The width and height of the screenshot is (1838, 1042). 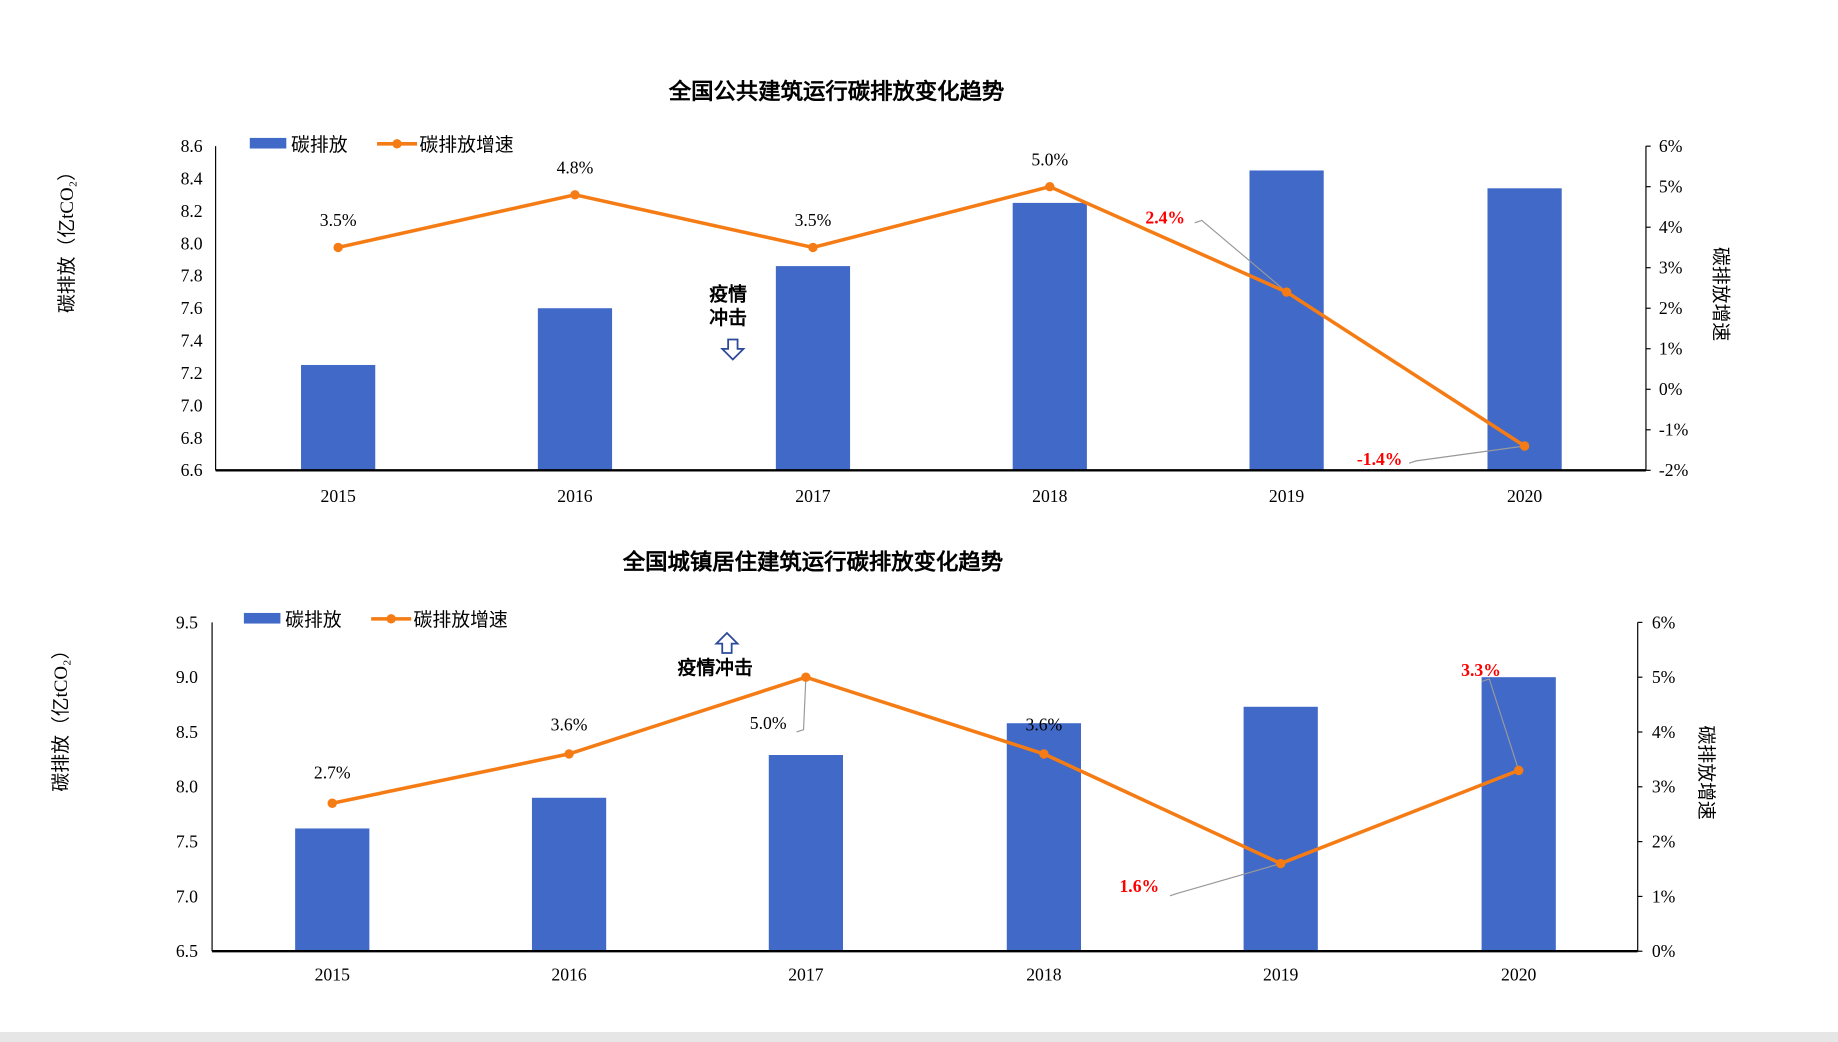 I want to click on y2-tick-label: -1%, so click(x=1674, y=430).